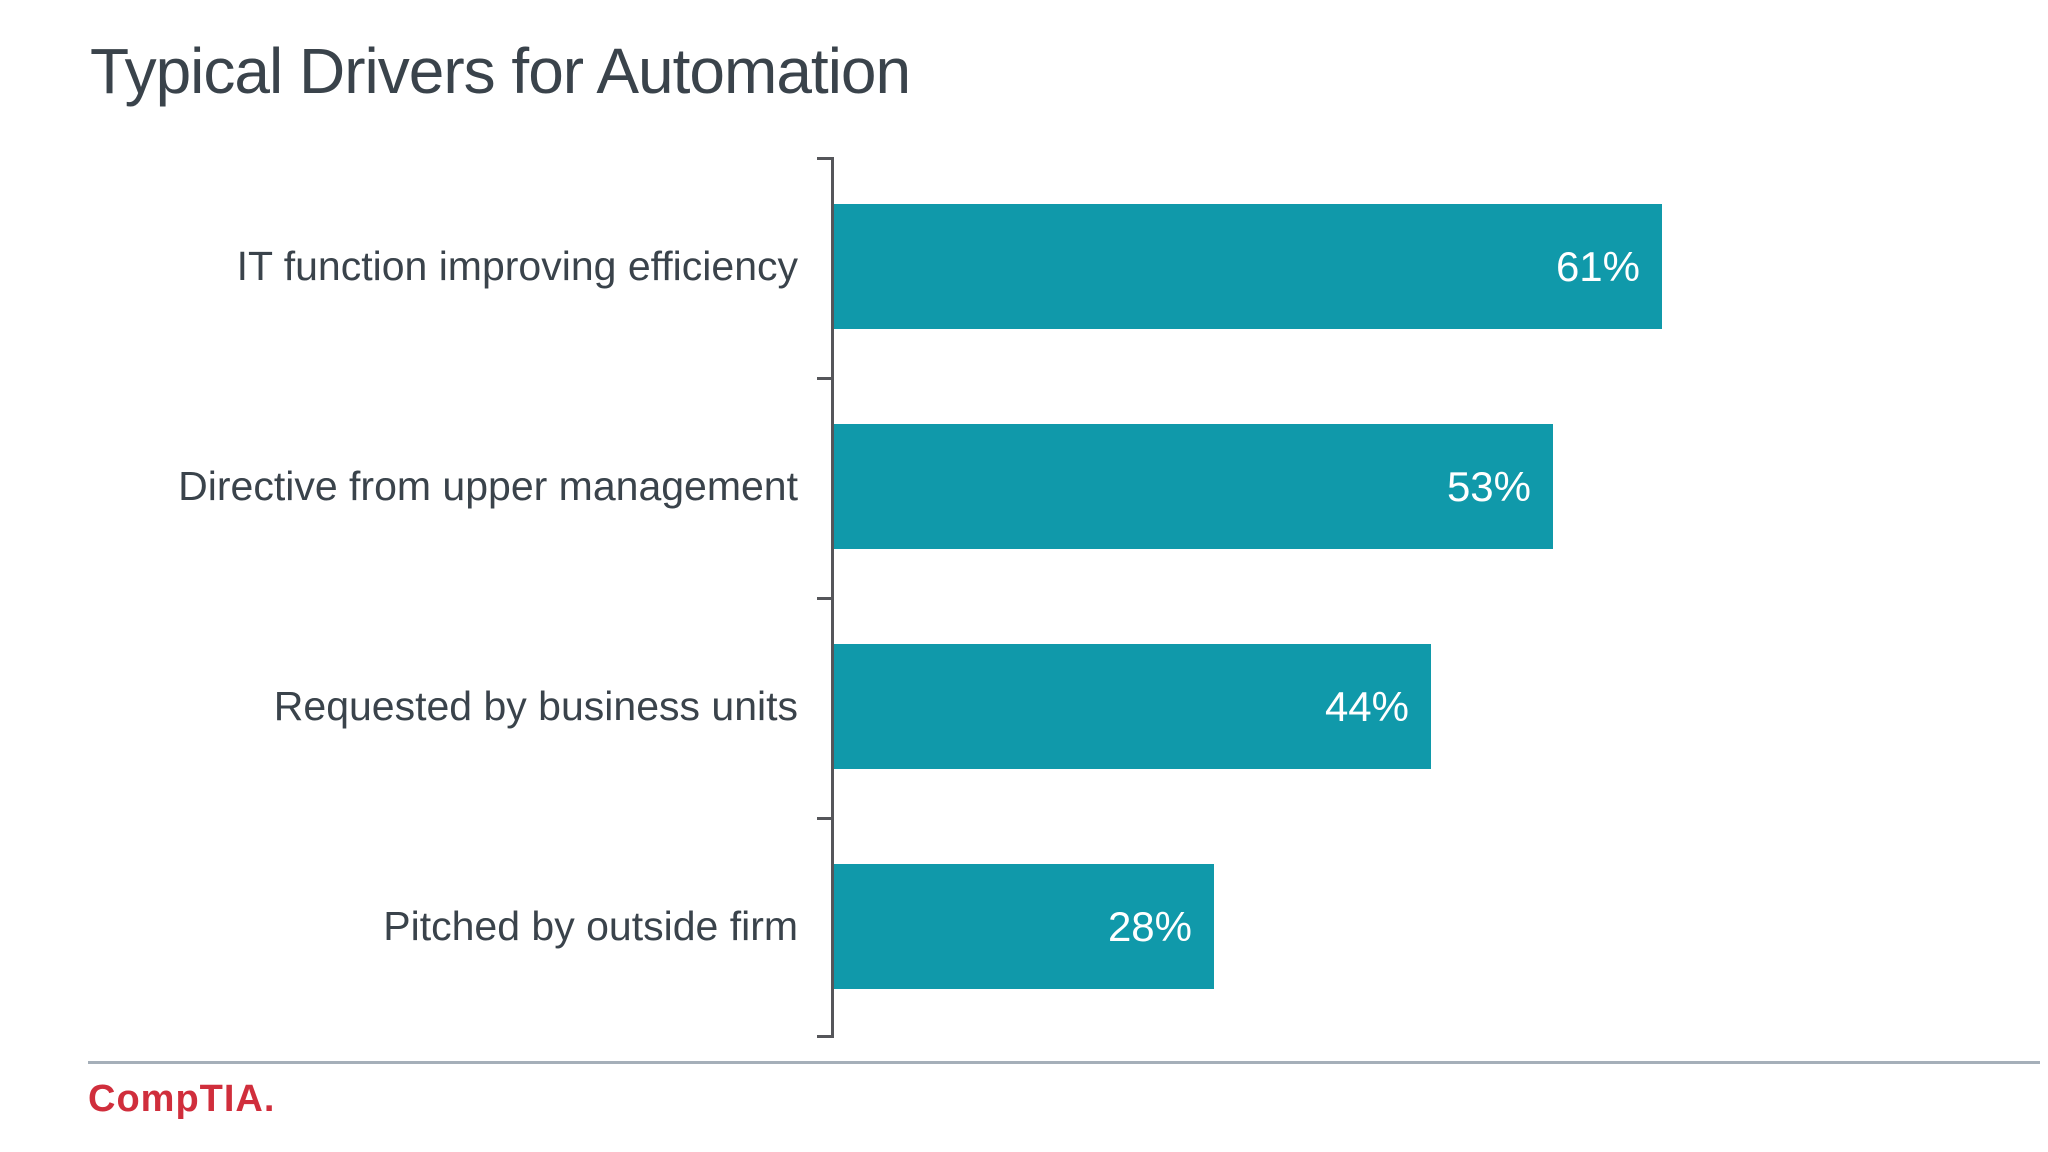 This screenshot has width=2048, height=1152. What do you see at coordinates (182, 1099) in the screenshot?
I see `comptia-logo: CompTIA.` at bounding box center [182, 1099].